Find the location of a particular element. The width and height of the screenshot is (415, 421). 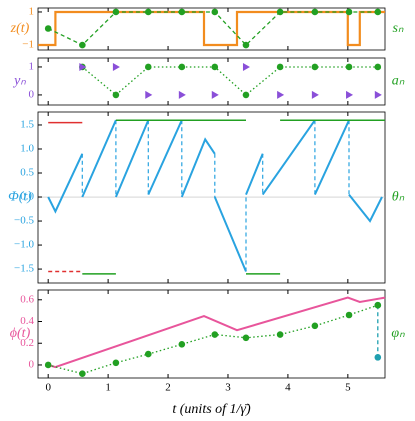

x-tick-label: 1 is located at coordinates (108, 388).